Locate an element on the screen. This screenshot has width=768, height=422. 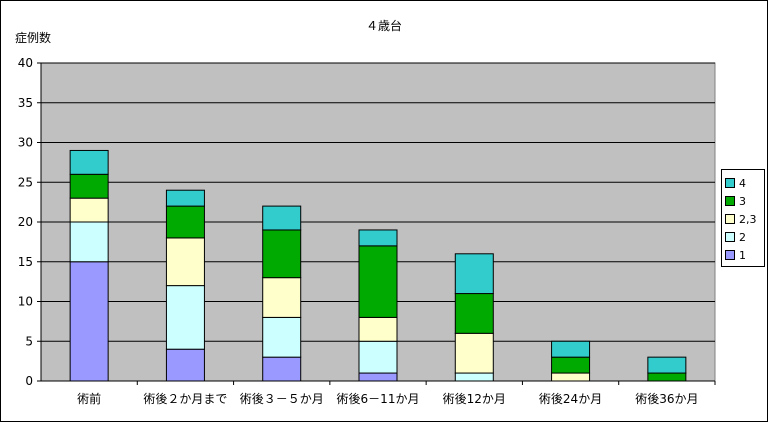
y-tick-label: 35 is located at coordinates (25, 103).